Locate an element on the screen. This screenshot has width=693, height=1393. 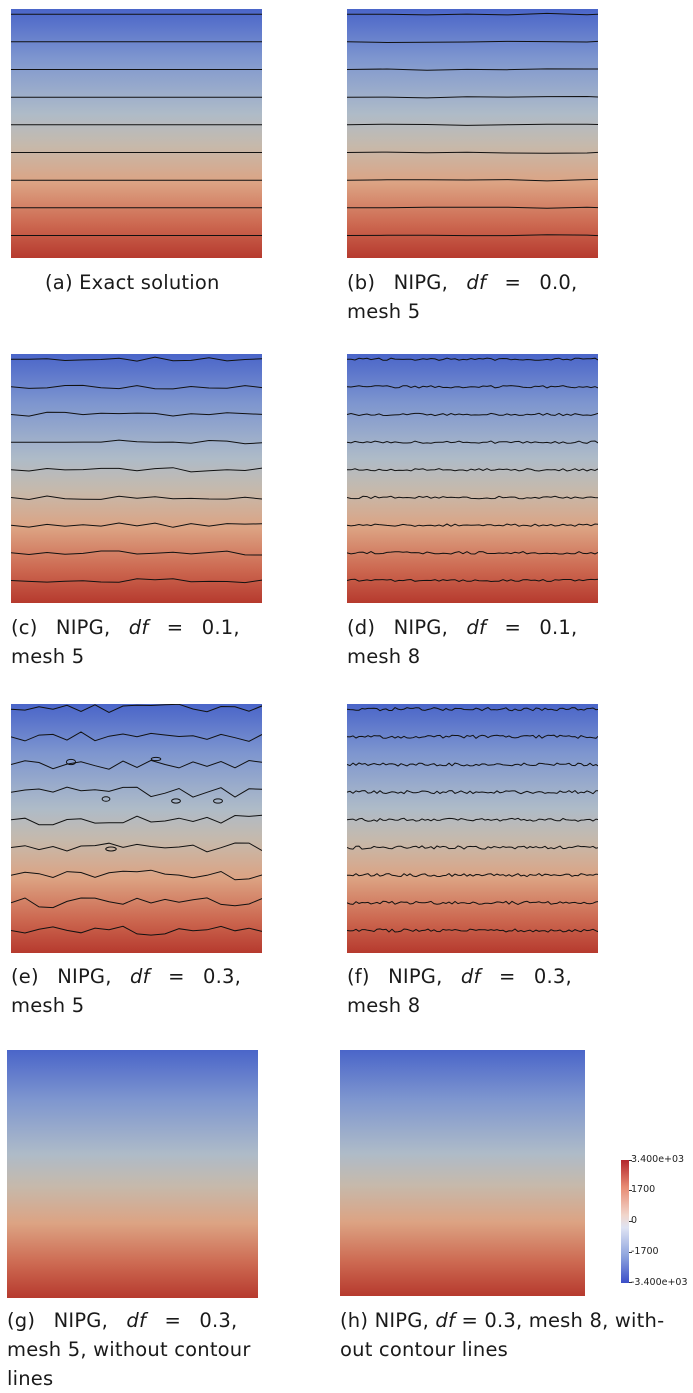
plot-panel-f is located at coordinates (472, 828).